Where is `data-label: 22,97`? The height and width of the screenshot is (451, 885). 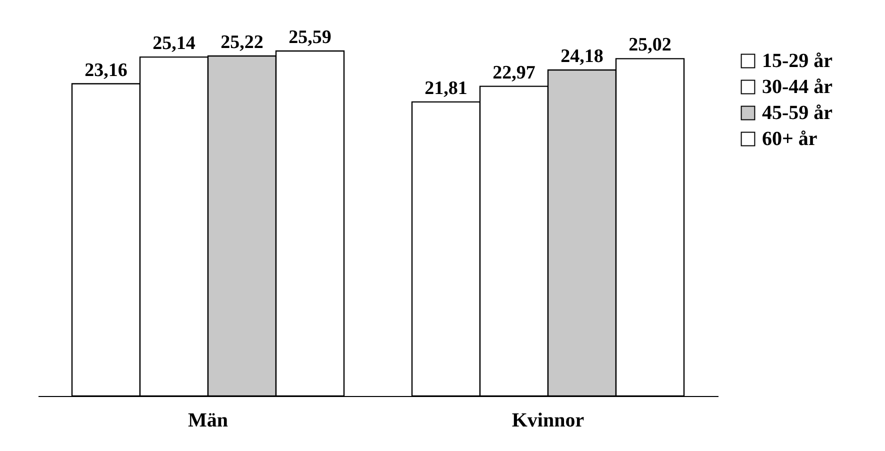 data-label: 22,97 is located at coordinates (514, 73).